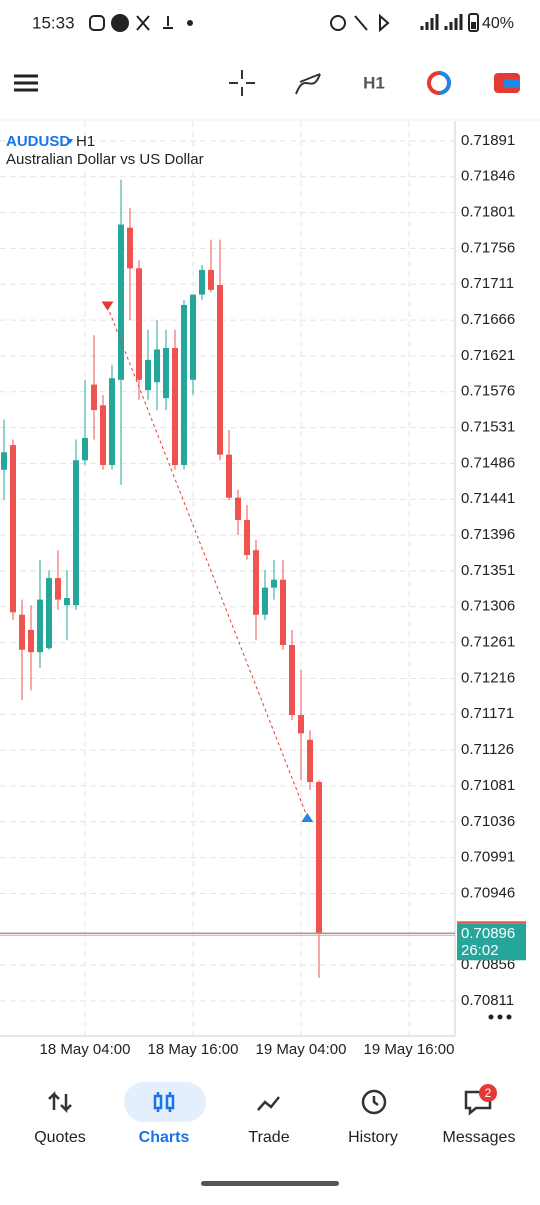  I want to click on x-tick-label: 19 May 04:00, so click(301, 1049).